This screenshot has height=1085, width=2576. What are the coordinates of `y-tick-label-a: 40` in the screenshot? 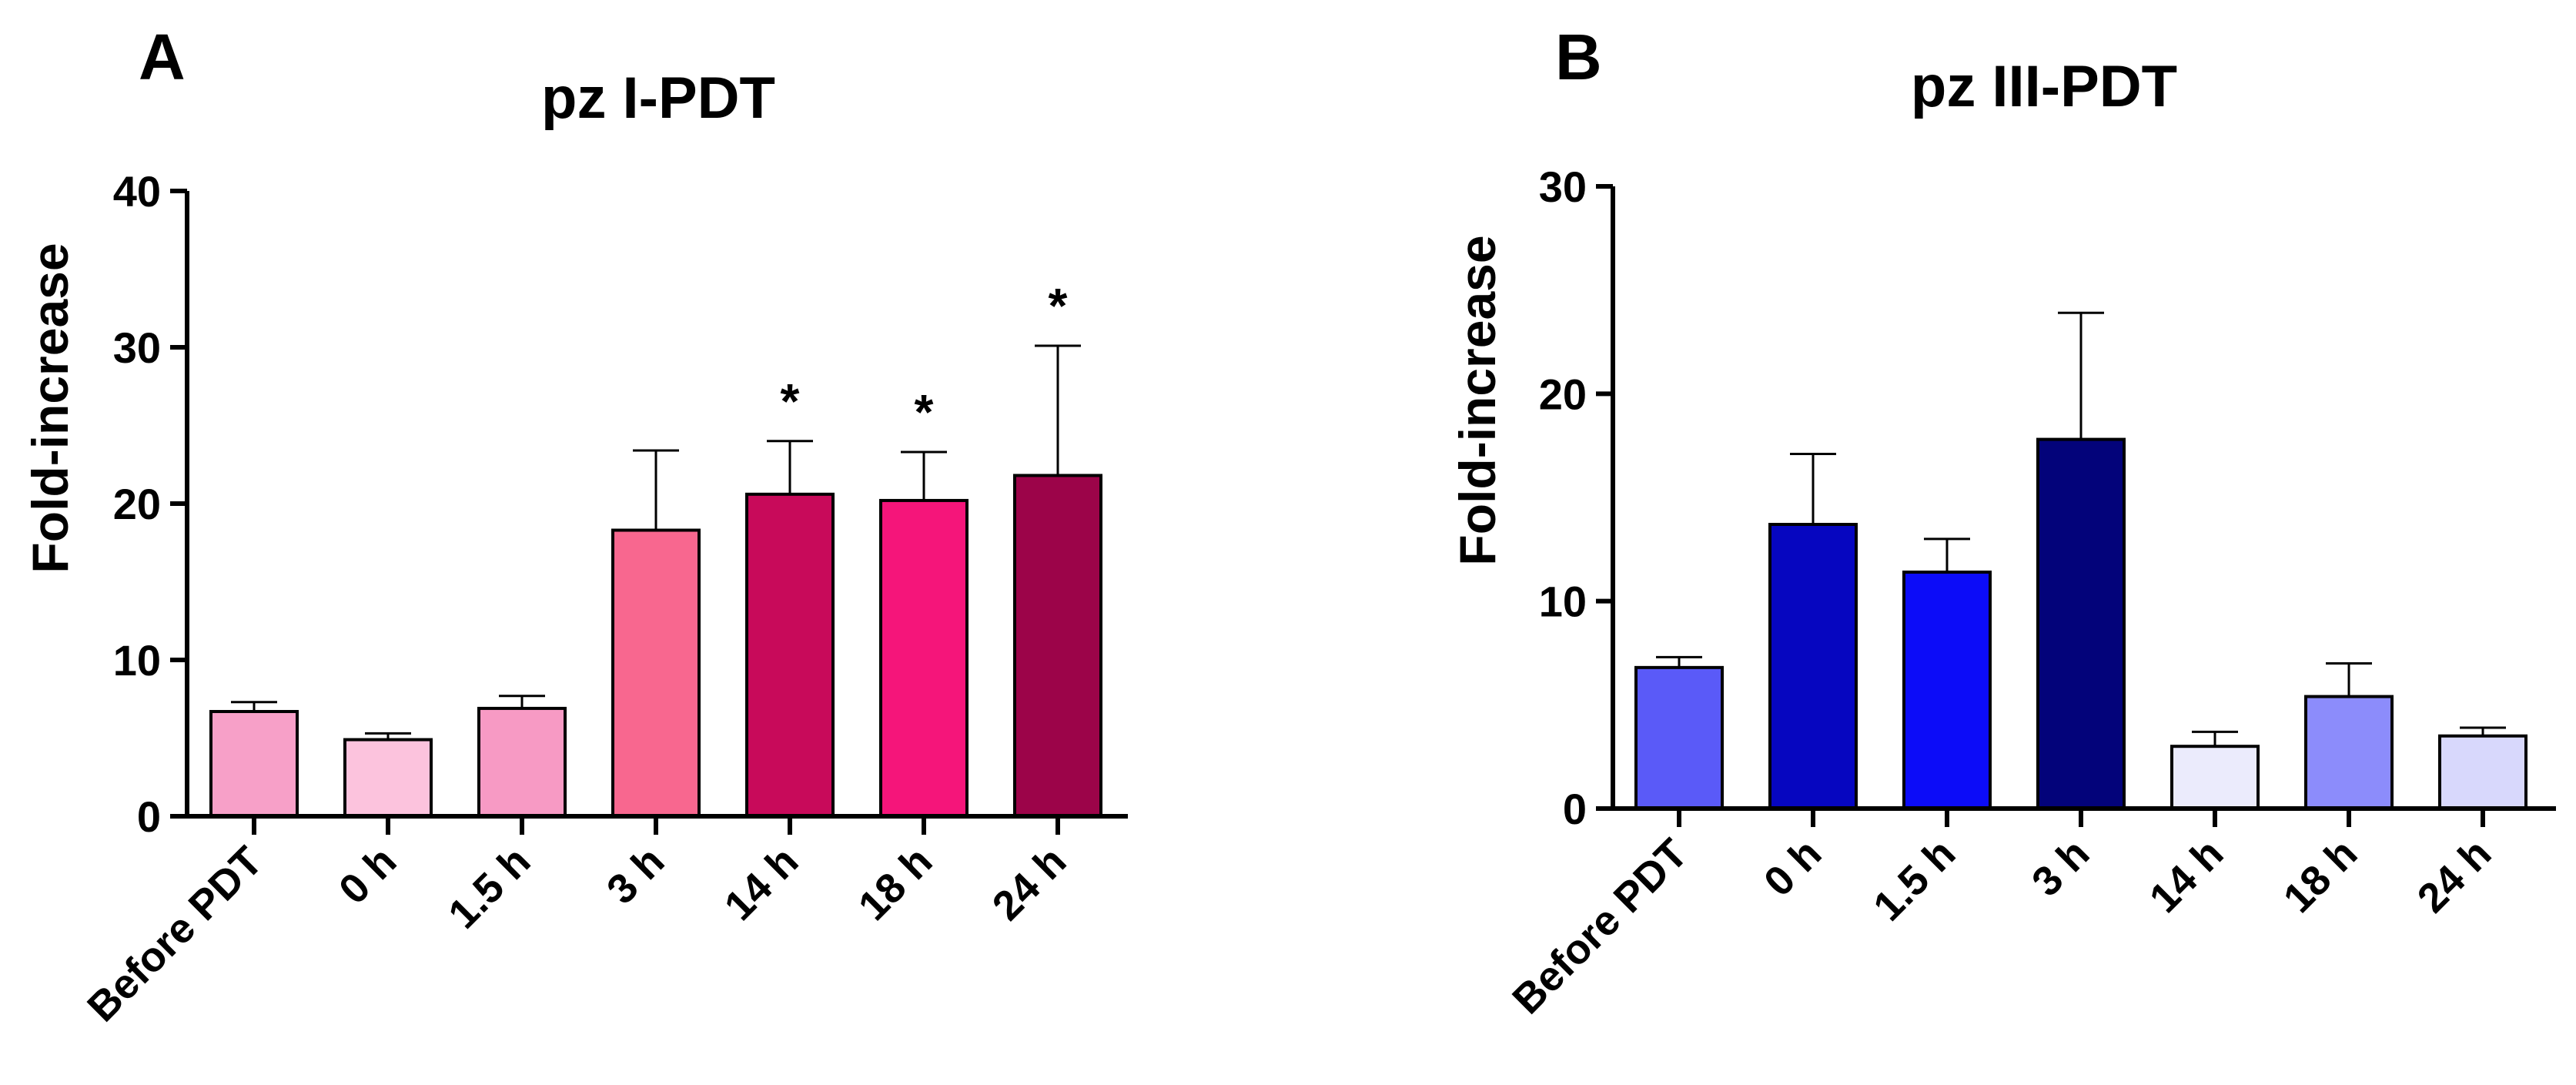 It's located at (137, 191).